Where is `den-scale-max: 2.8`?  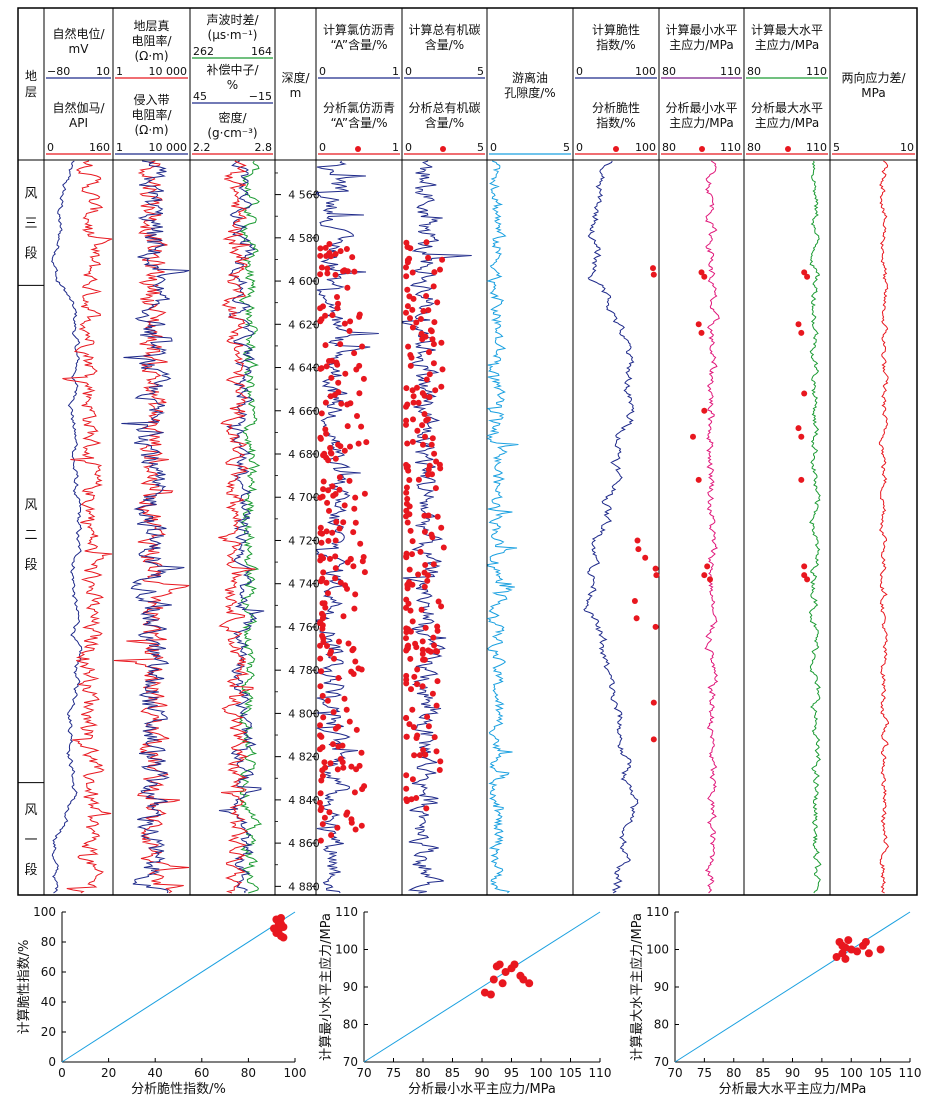 den-scale-max: 2.8 is located at coordinates (264, 147).